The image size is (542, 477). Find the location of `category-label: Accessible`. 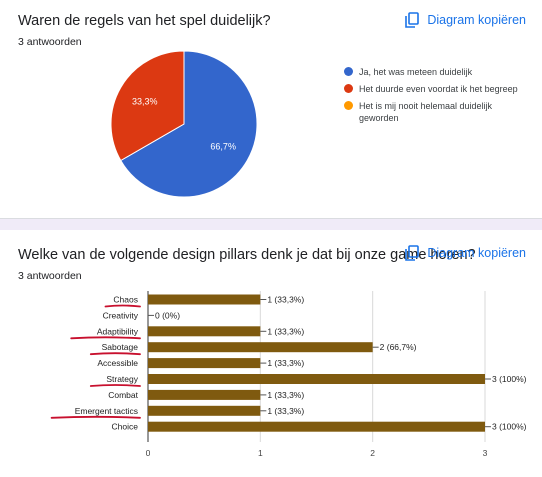

category-label: Accessible is located at coordinates (117, 363).